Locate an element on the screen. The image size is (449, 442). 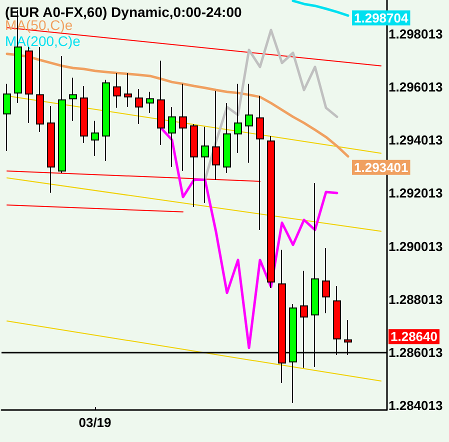
y-tick-label: 1.288013 is located at coordinates (415, 299).